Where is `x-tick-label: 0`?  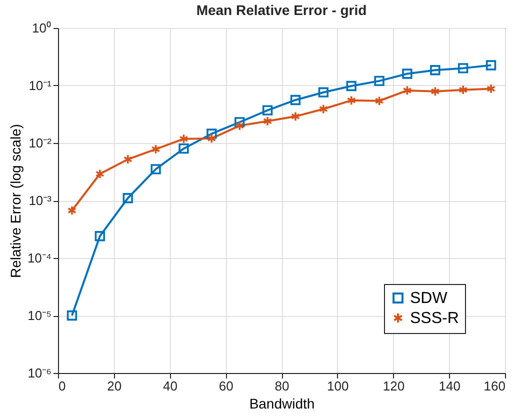 x-tick-label: 0 is located at coordinates (62, 386).